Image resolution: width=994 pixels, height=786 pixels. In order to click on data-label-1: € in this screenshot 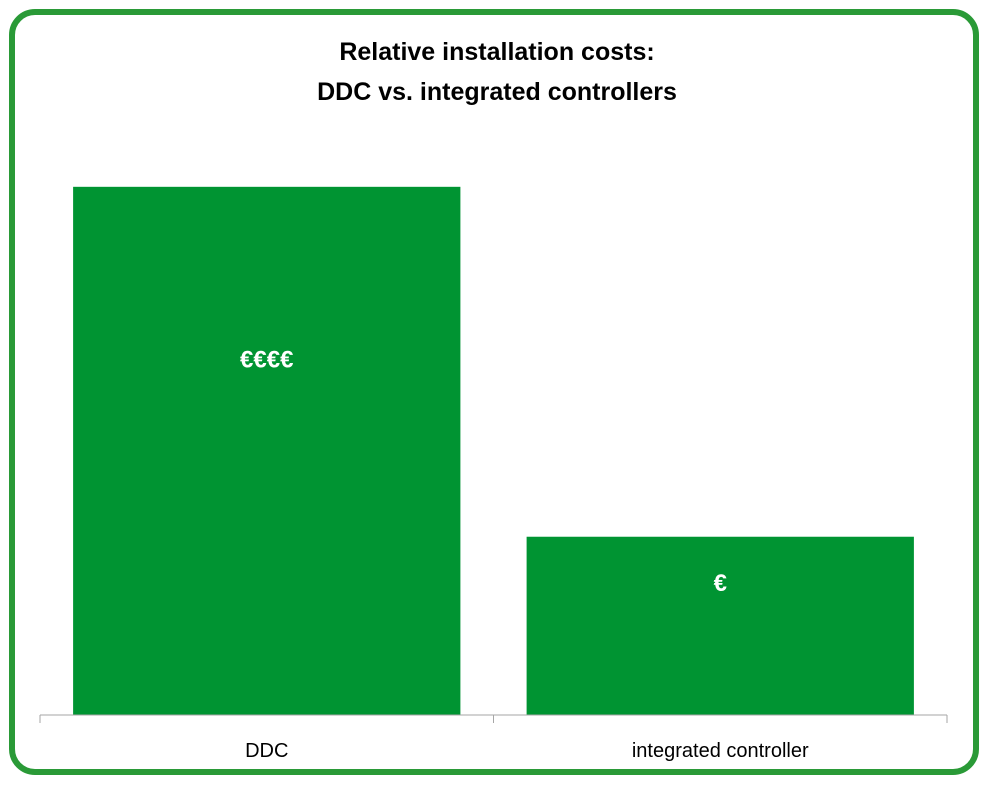, I will do `click(720, 583)`.